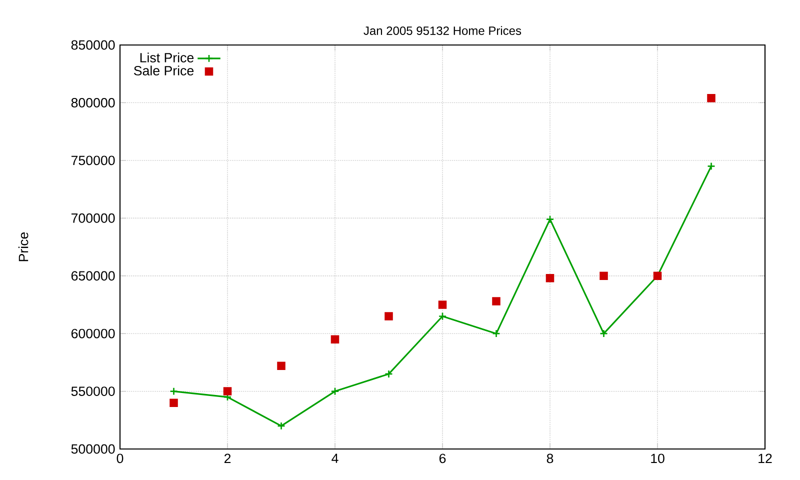  I want to click on x-tick-label: 4, so click(335, 458).